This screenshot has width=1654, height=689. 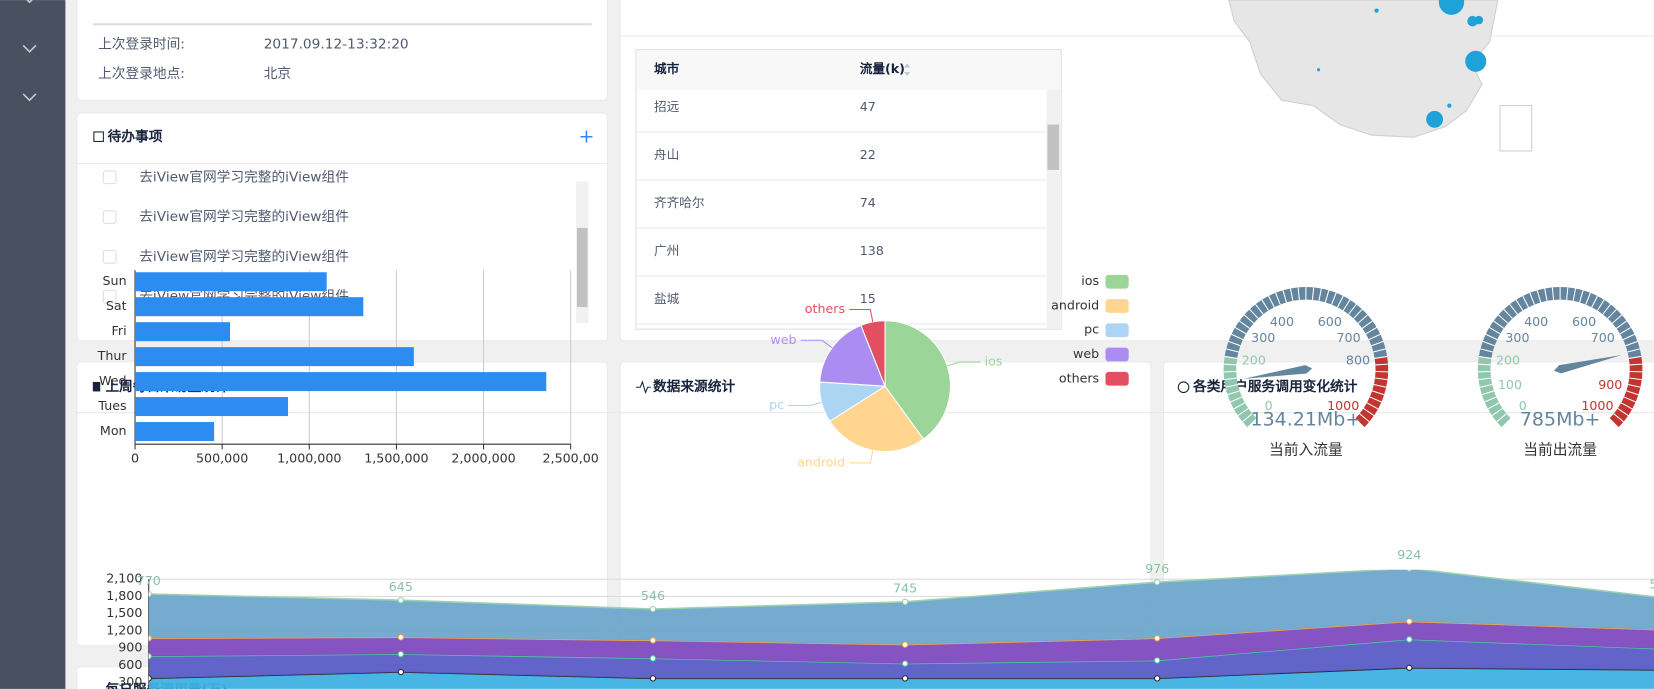 I want to click on y-tick-label: 1,500, so click(x=124, y=612).